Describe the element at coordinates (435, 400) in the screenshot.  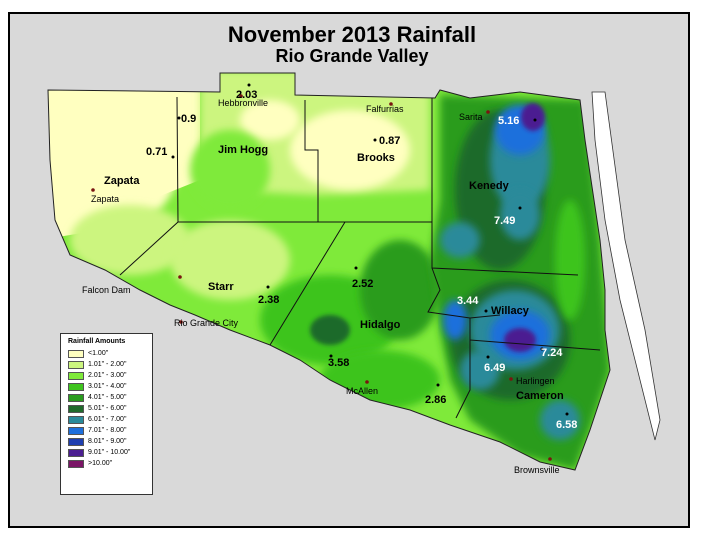
I see `rainfall-value: 2.86` at that location.